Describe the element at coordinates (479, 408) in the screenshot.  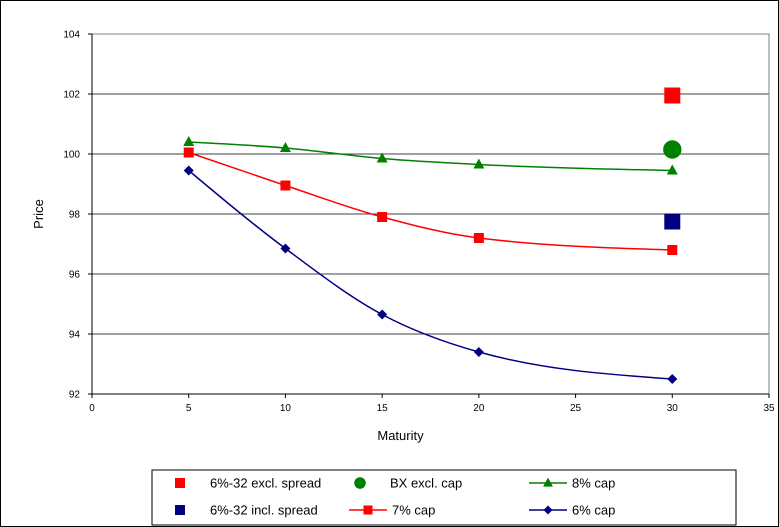
I see `x-tick-label: 20` at that location.